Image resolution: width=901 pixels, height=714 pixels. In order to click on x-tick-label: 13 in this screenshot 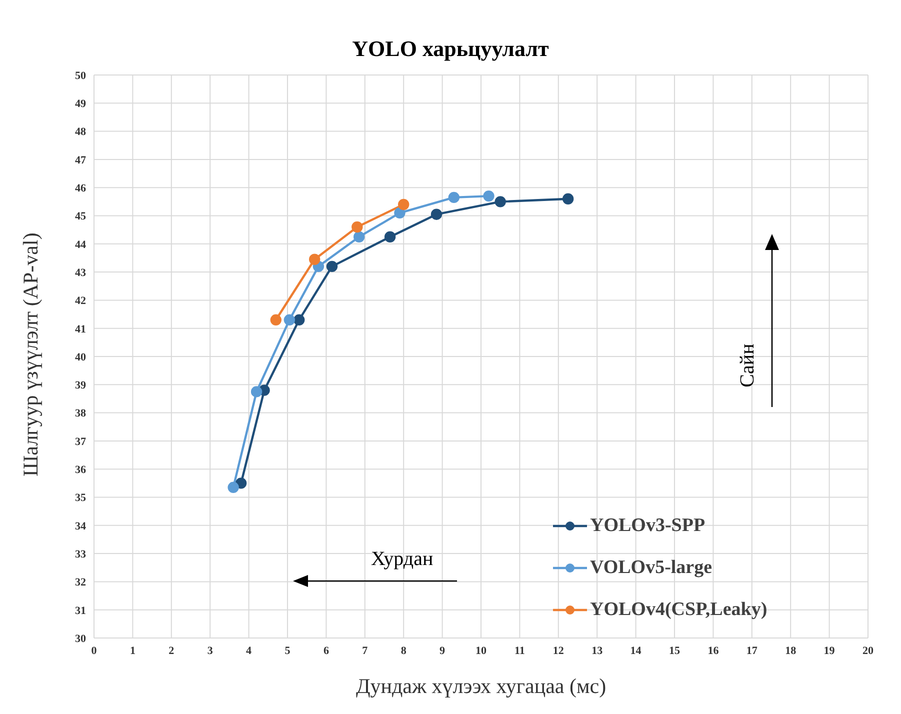, I will do `click(598, 650)`.